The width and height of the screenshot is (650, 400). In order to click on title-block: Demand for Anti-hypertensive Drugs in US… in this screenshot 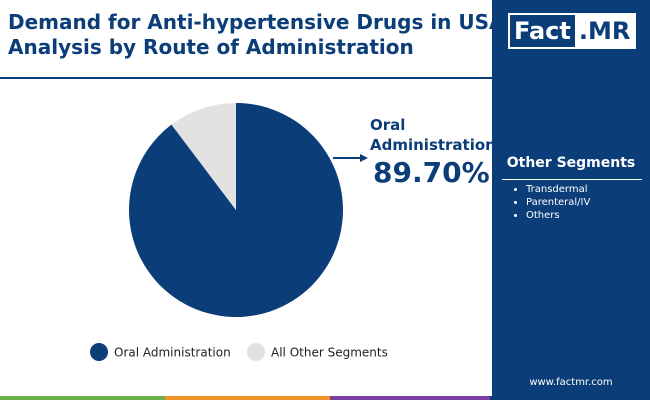, I will do `click(256, 35)`.